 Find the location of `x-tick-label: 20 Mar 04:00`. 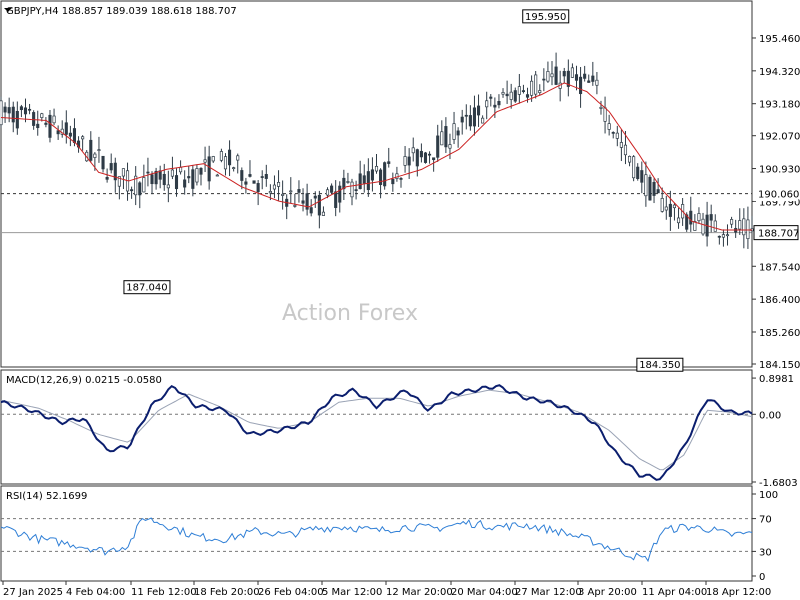

x-tick-label: 20 Mar 04:00 is located at coordinates (484, 592).